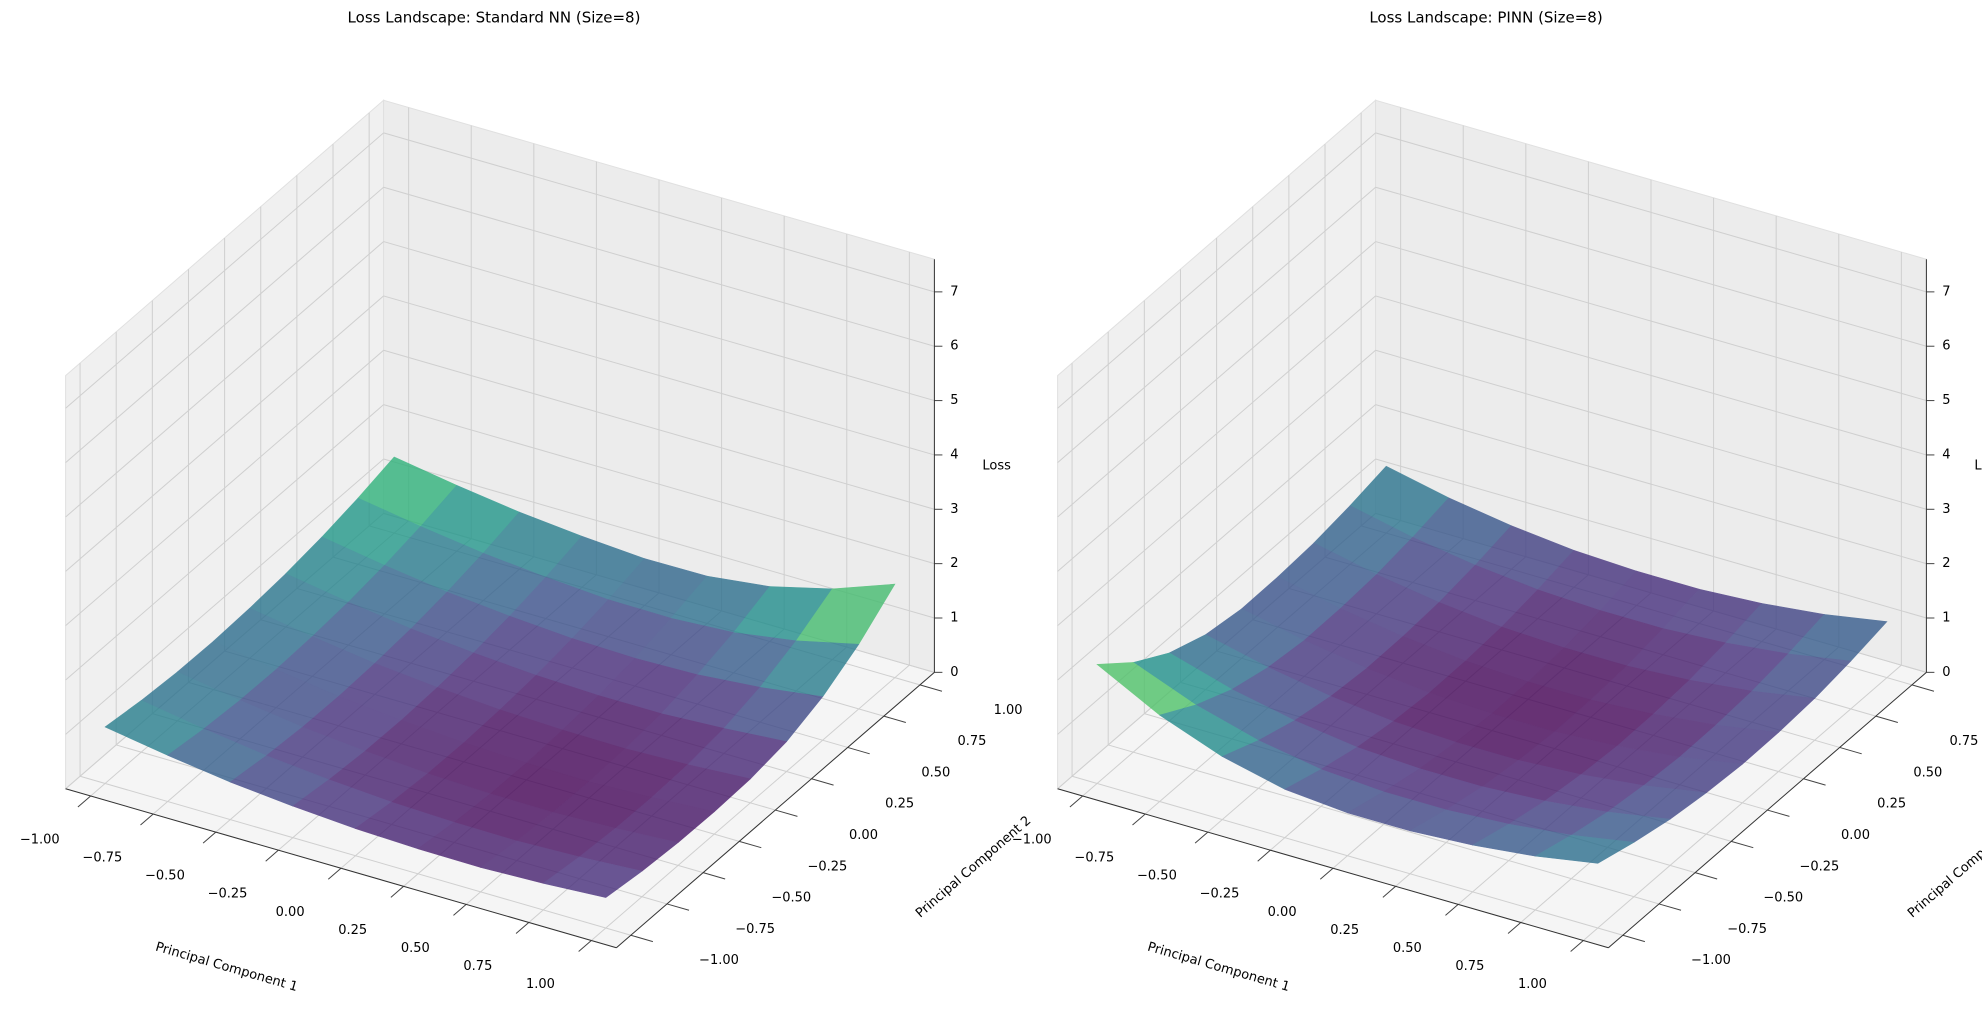 This screenshot has height=1012, width=1982. I want to click on chart-title: Loss Landscape: Standard NN (Size=8), so click(494, 18).